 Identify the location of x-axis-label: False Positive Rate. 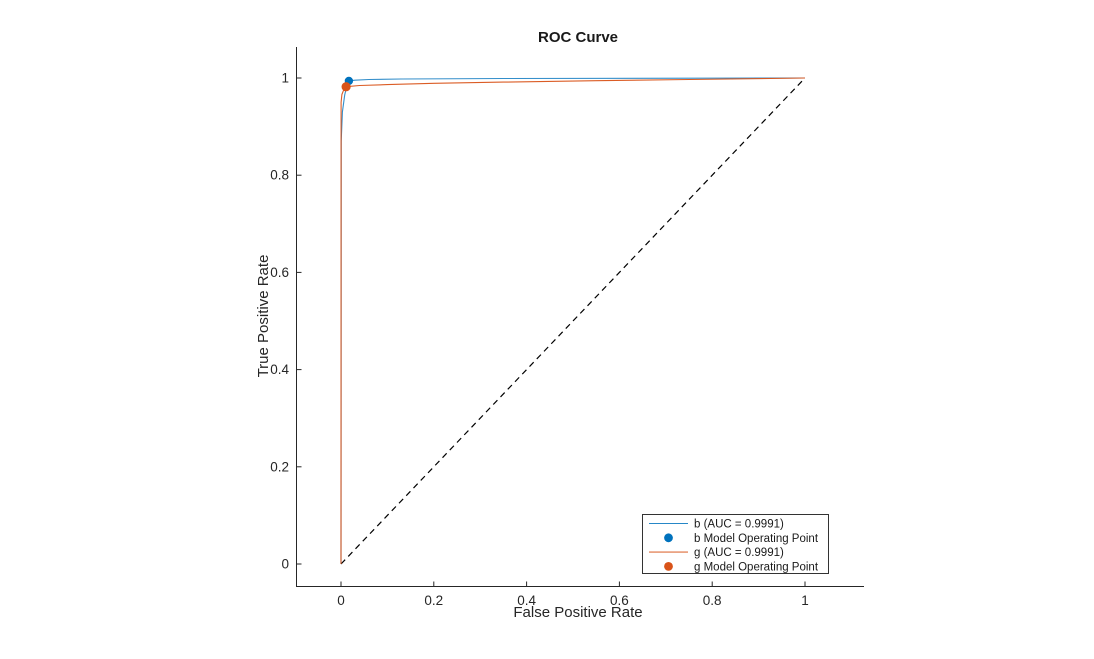
(577, 612).